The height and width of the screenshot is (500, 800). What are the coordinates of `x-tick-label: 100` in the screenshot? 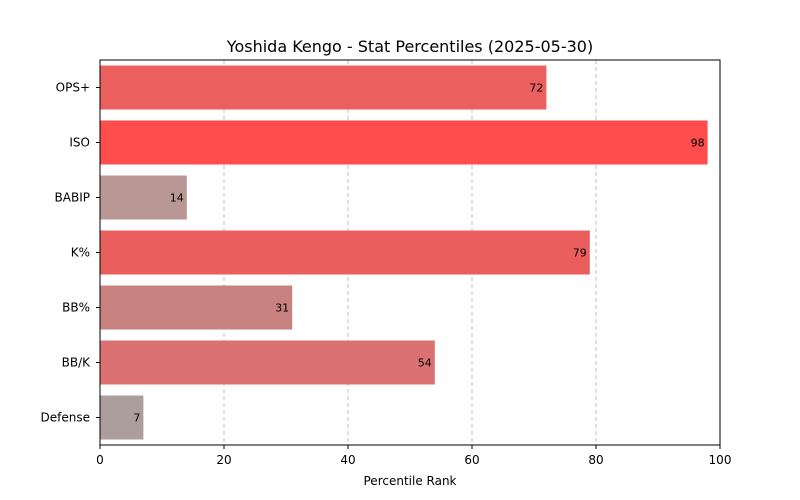 It's located at (720, 460).